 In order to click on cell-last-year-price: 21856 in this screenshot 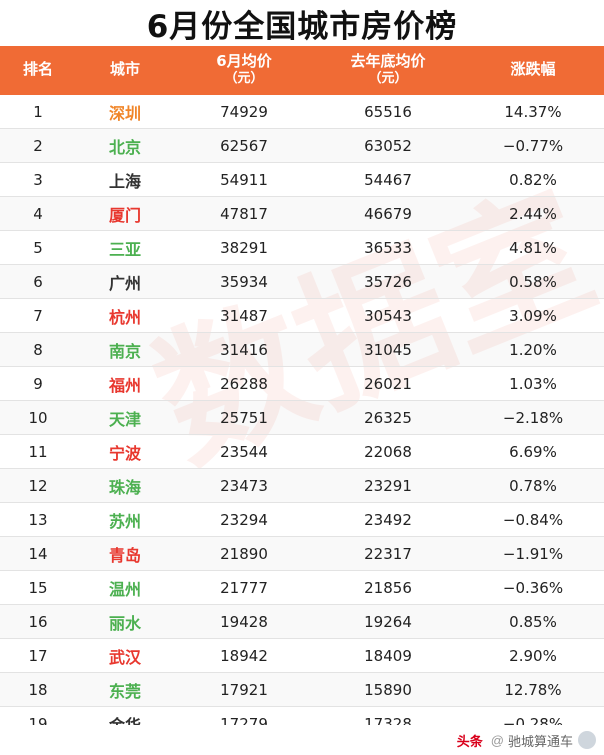, I will do `click(388, 587)`.